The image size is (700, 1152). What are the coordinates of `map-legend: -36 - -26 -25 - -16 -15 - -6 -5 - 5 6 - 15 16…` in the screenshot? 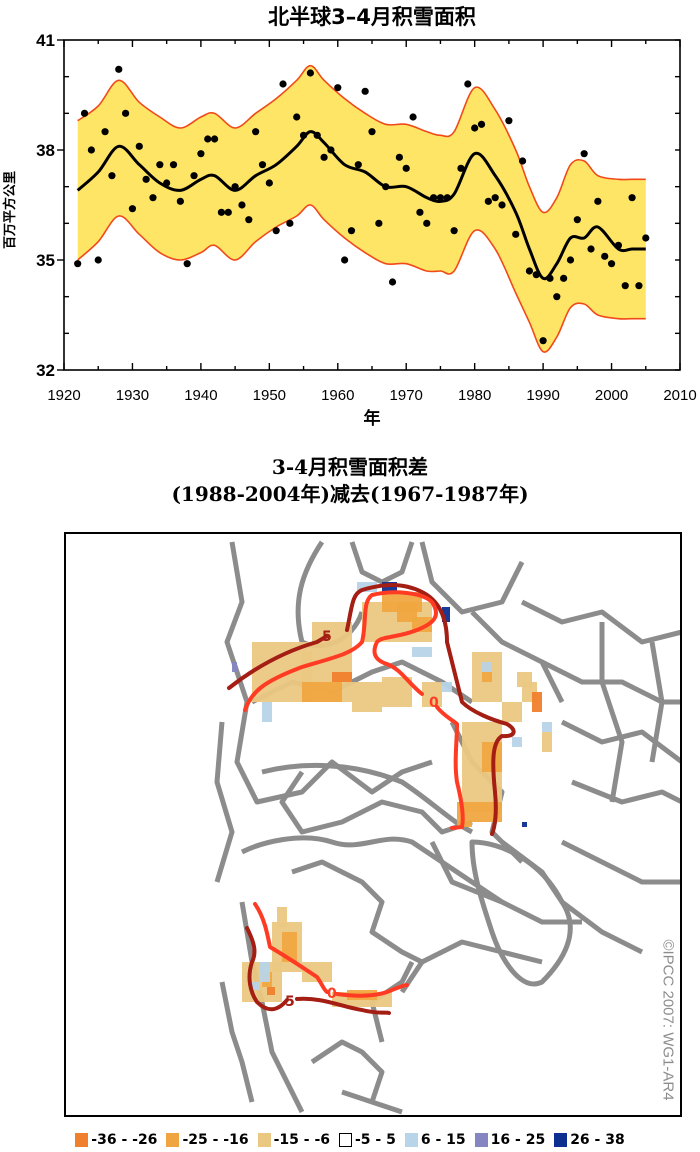 It's located at (350, 1140).